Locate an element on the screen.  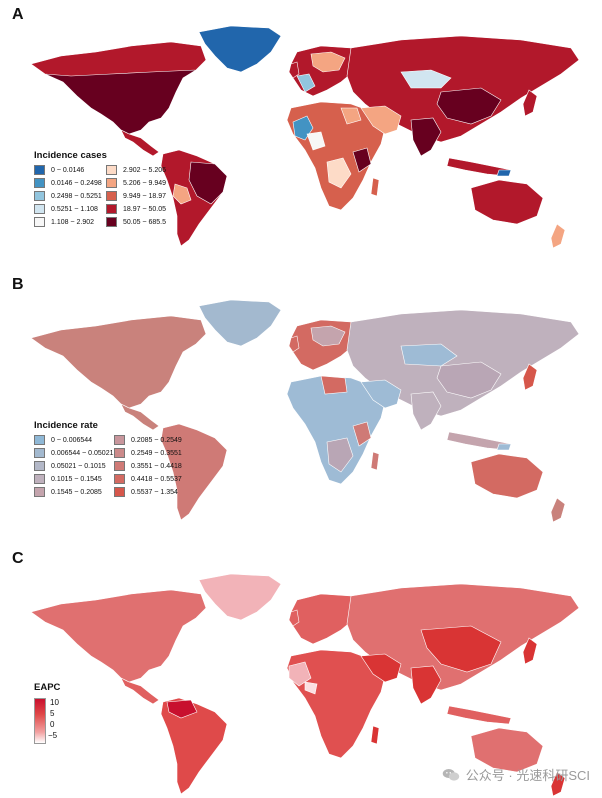
legend-item: 0 ~ 0.006544 is located at coordinates (67, 440).